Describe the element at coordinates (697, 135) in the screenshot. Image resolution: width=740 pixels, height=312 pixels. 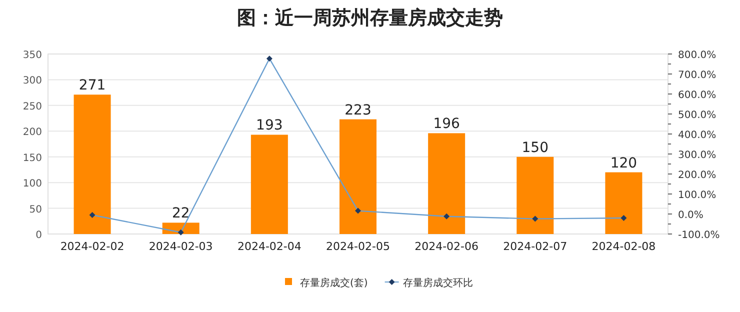
I see `y2-tick-label: 400.0%` at that location.